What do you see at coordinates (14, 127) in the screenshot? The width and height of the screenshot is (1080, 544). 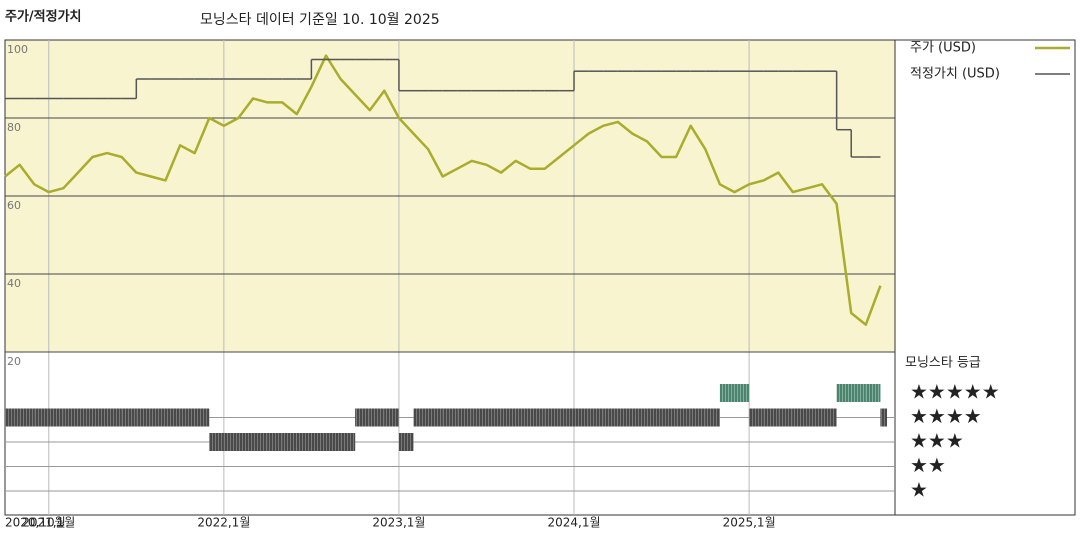 I see `y-tick-label: 80` at bounding box center [14, 127].